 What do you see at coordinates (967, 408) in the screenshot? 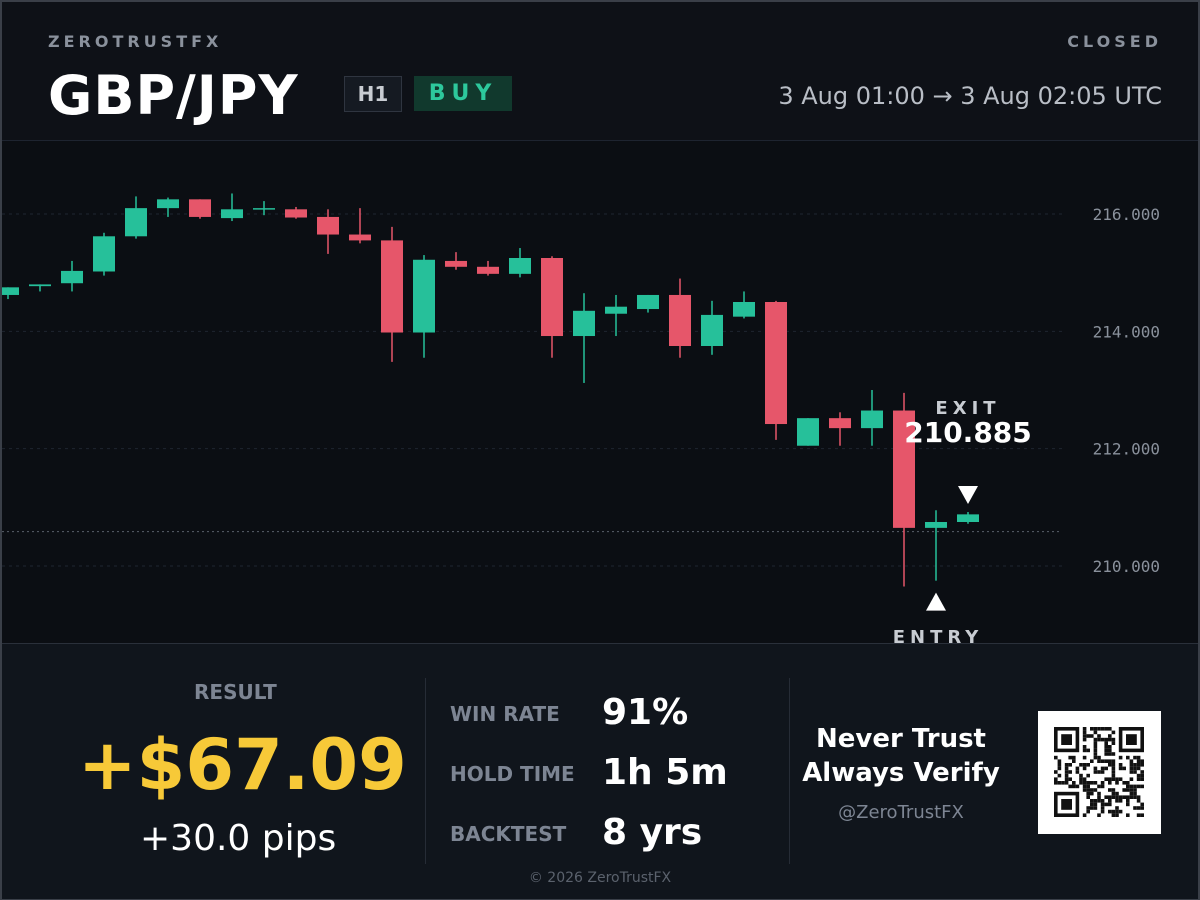
I see `exit-label: EXIT` at bounding box center [967, 408].